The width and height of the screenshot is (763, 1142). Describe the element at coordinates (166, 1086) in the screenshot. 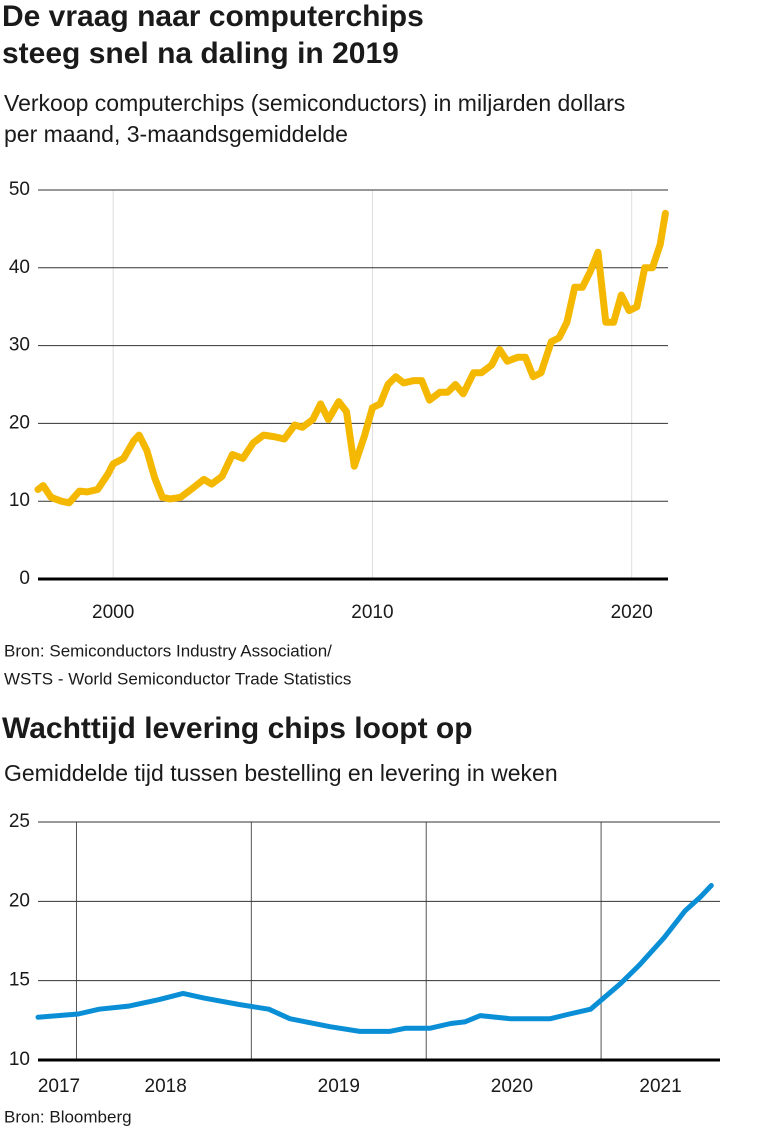

I see `x-tick-label: 2018` at that location.